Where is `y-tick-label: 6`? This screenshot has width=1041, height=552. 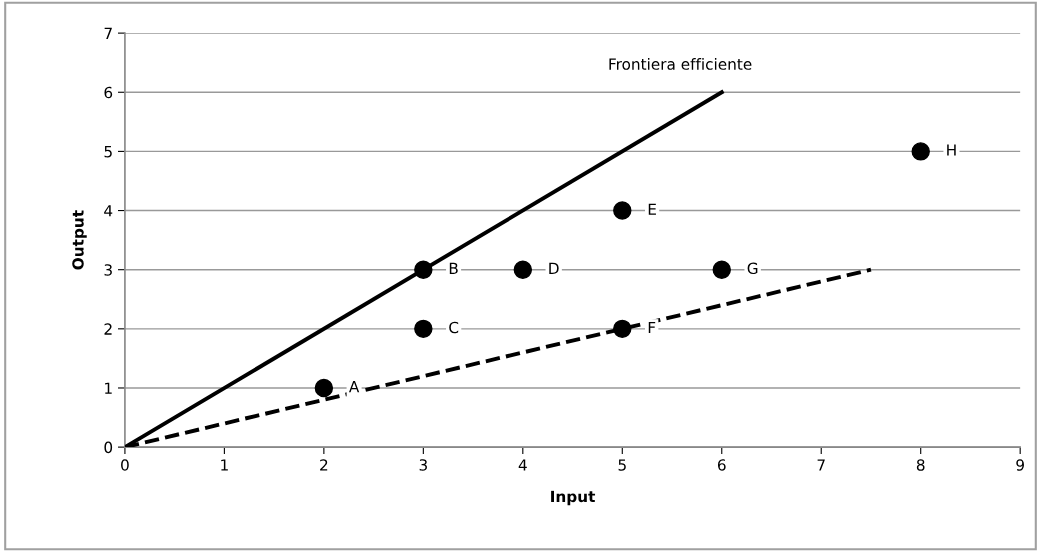
y-tick-label: 6 is located at coordinates (108, 92).